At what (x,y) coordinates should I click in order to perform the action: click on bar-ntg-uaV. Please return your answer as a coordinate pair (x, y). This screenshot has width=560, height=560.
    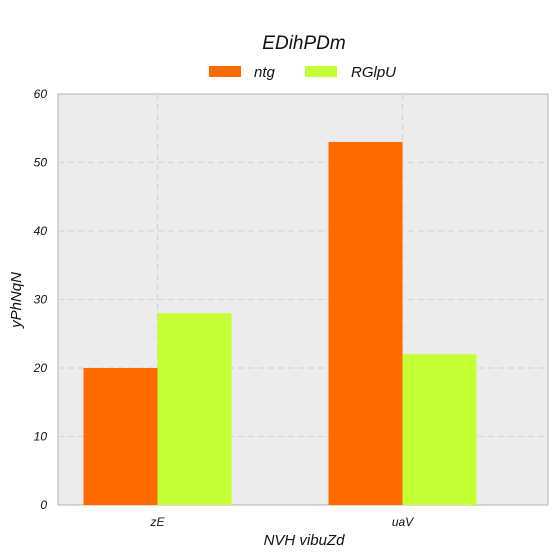
    Looking at the image, I should click on (365, 323).